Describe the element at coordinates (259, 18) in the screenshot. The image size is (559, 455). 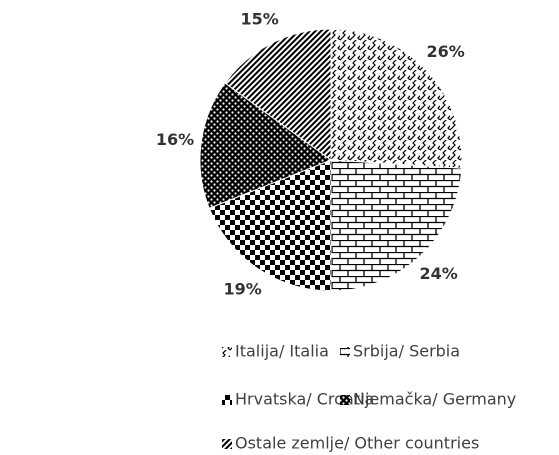
I see `data-label: 15%` at that location.